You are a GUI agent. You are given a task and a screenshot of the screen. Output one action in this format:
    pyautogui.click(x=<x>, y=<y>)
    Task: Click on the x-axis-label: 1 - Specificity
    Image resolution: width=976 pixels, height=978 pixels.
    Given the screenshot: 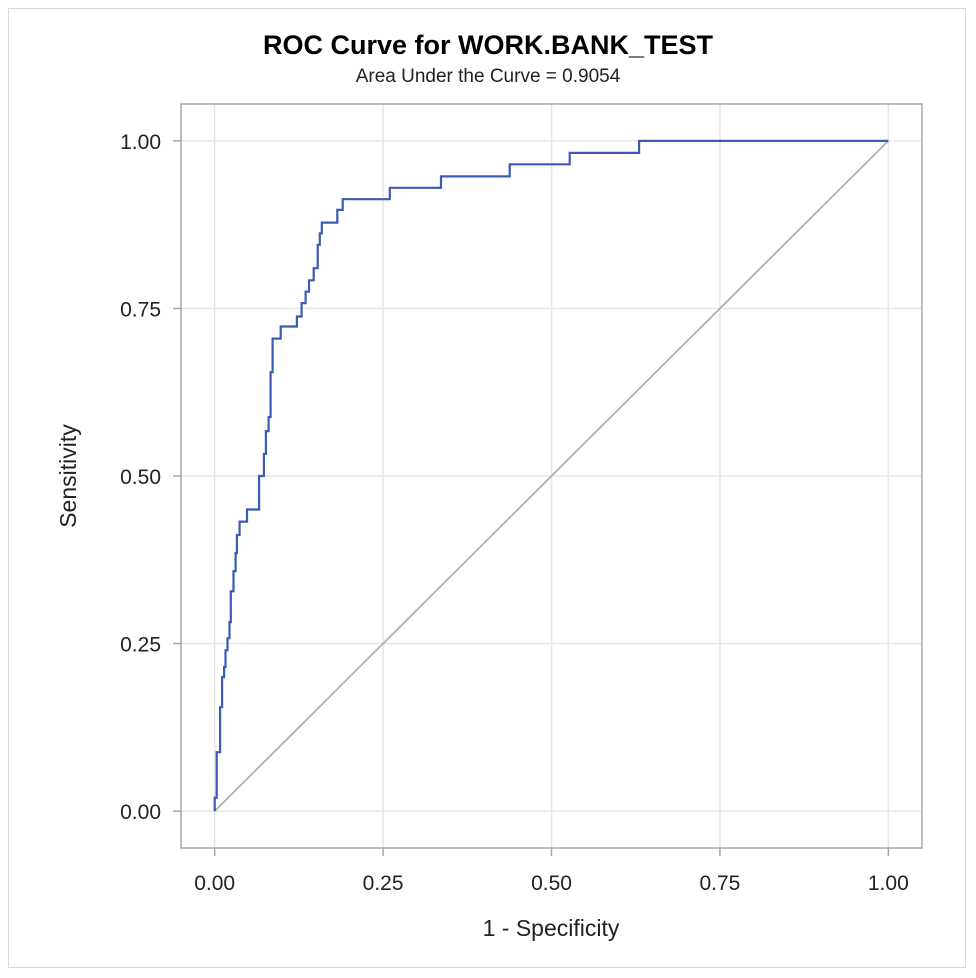 What is the action you would take?
    pyautogui.click(x=551, y=928)
    